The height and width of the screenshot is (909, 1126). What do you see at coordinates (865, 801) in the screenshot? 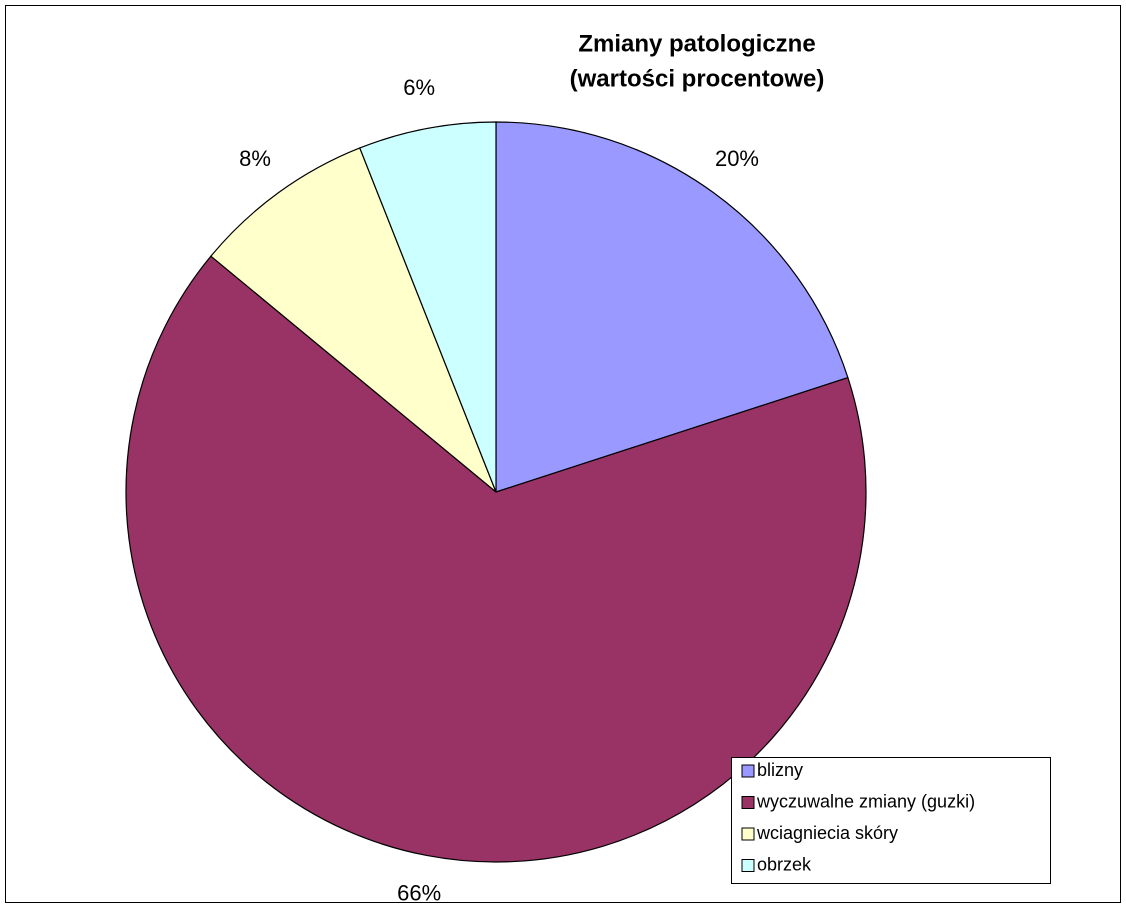
I see `legend-label: wyczuwalne zmiany (guzki)` at bounding box center [865, 801].